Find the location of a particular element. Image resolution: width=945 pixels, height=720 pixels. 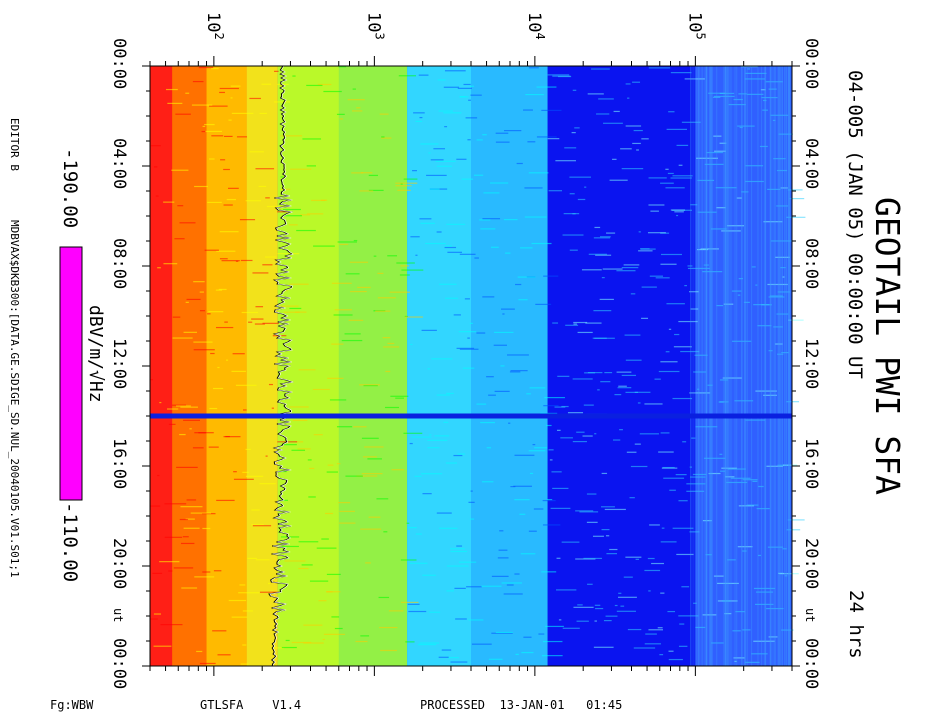

svg-text: 102 is located at coordinates (214, 26).